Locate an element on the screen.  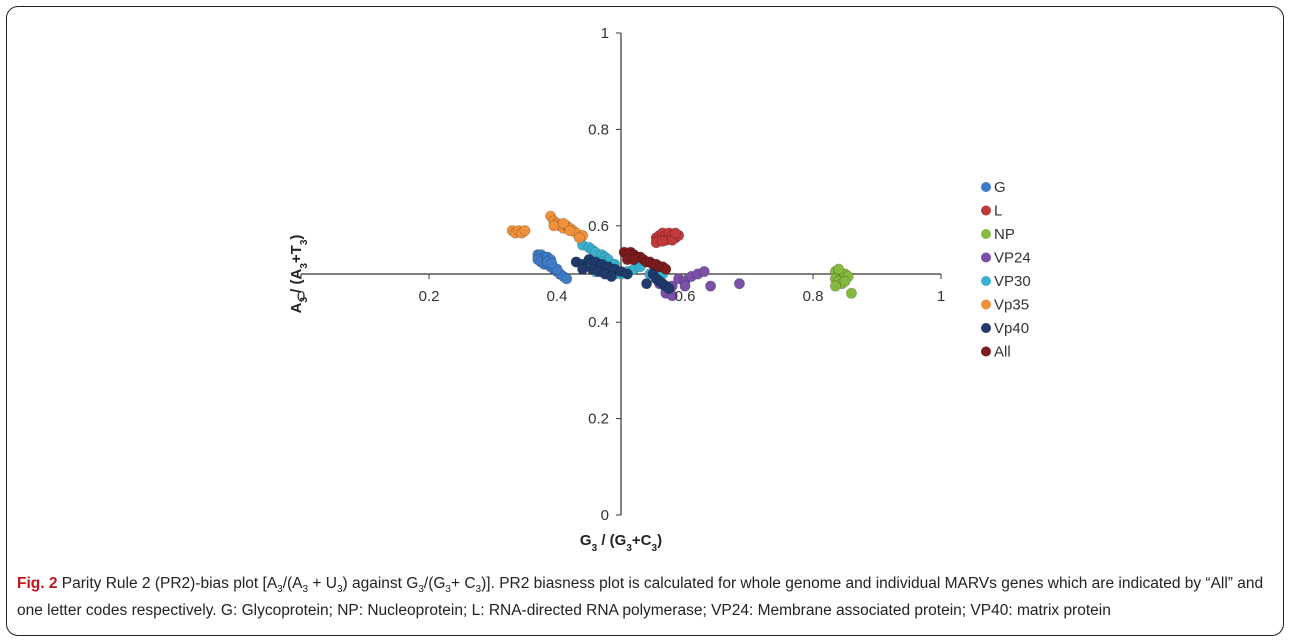
x-tick-label: 0.2 is located at coordinates (429, 296).